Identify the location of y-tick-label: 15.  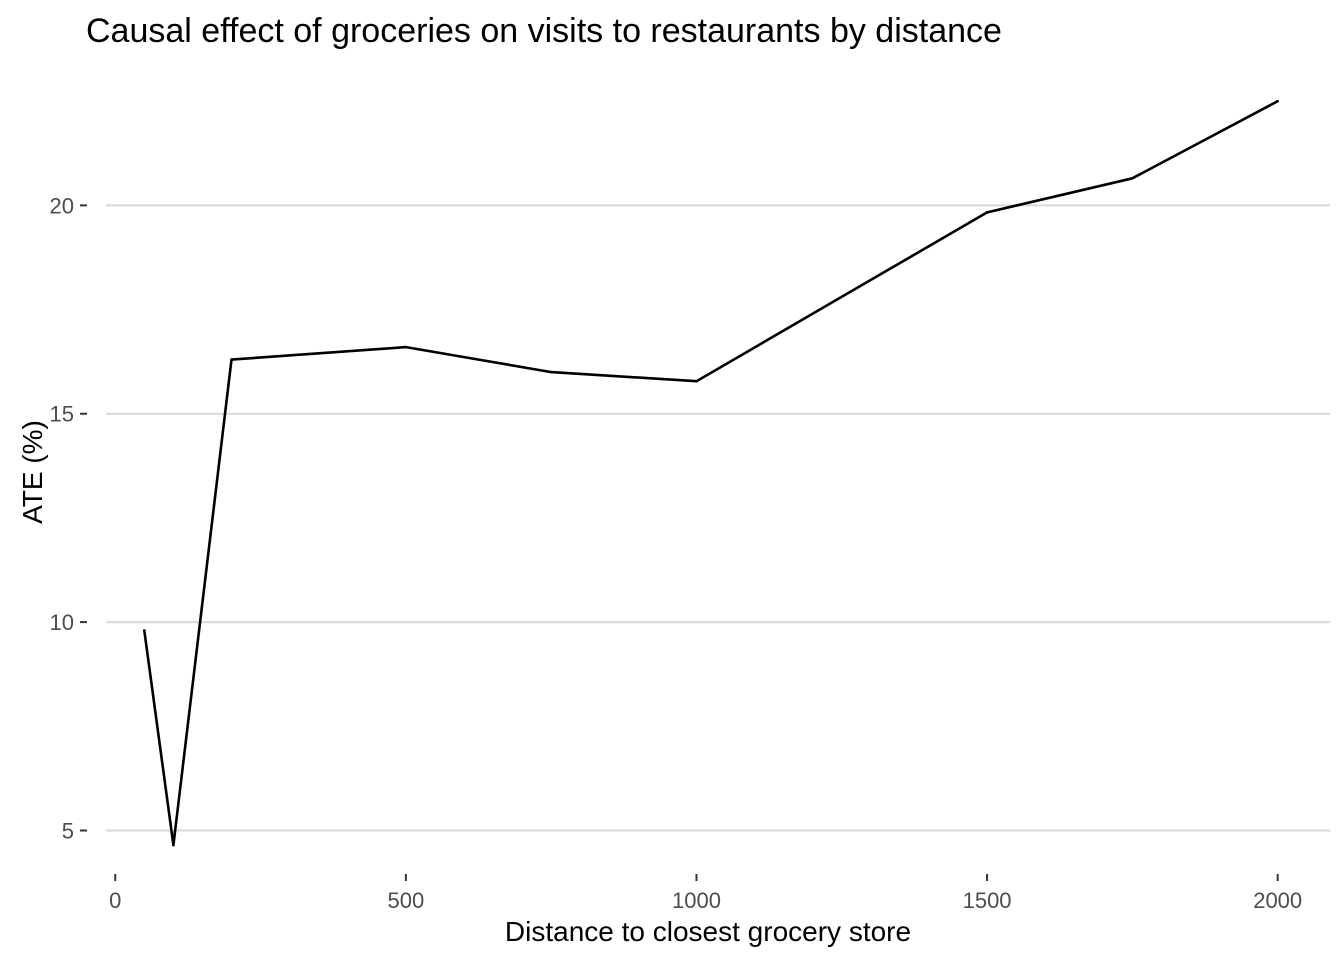
(62, 414).